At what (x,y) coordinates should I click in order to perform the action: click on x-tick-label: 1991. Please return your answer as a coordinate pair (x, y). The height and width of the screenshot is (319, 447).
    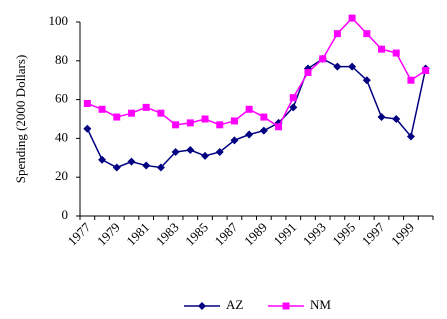
    Looking at the image, I should click on (284, 234).